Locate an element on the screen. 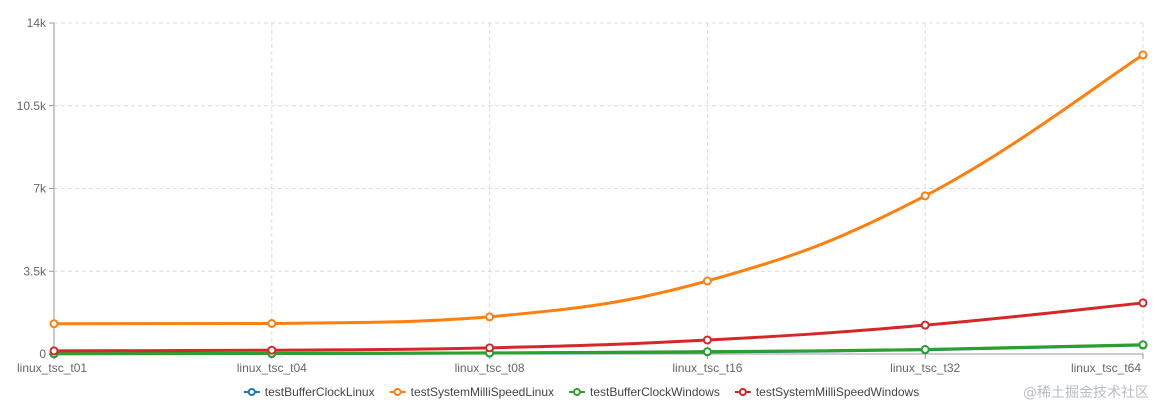  x-tick-label: linux_tsc_t64 is located at coordinates (1106, 368).